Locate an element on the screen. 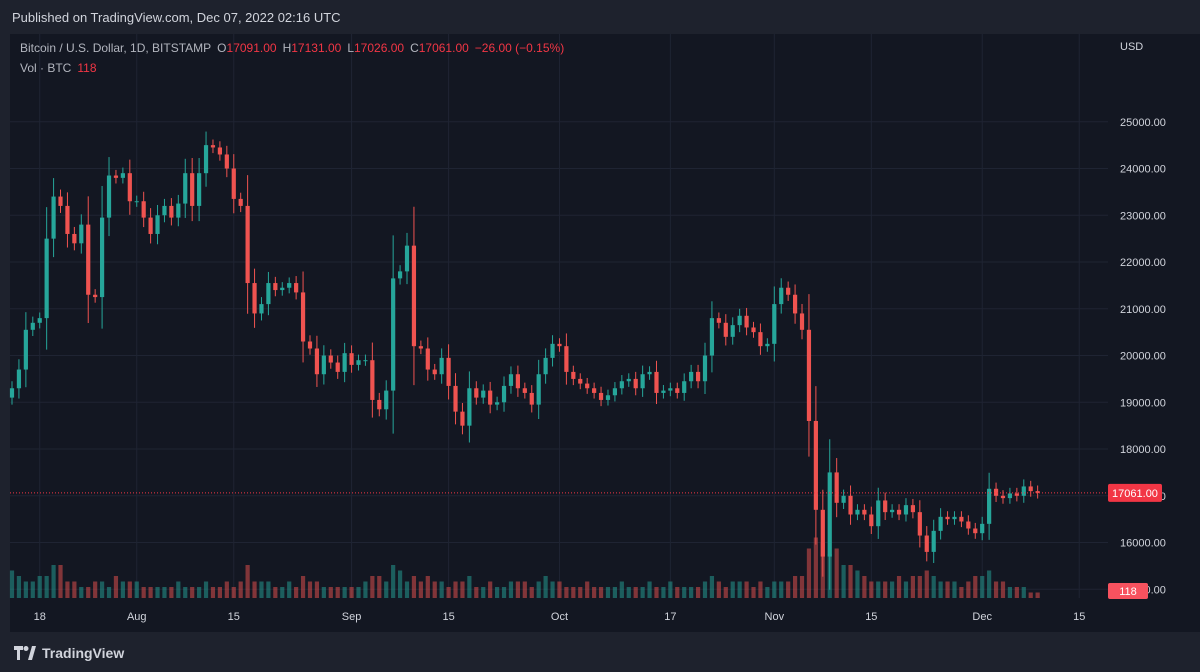  y-tick-label: 23000.00 is located at coordinates (1143, 216).